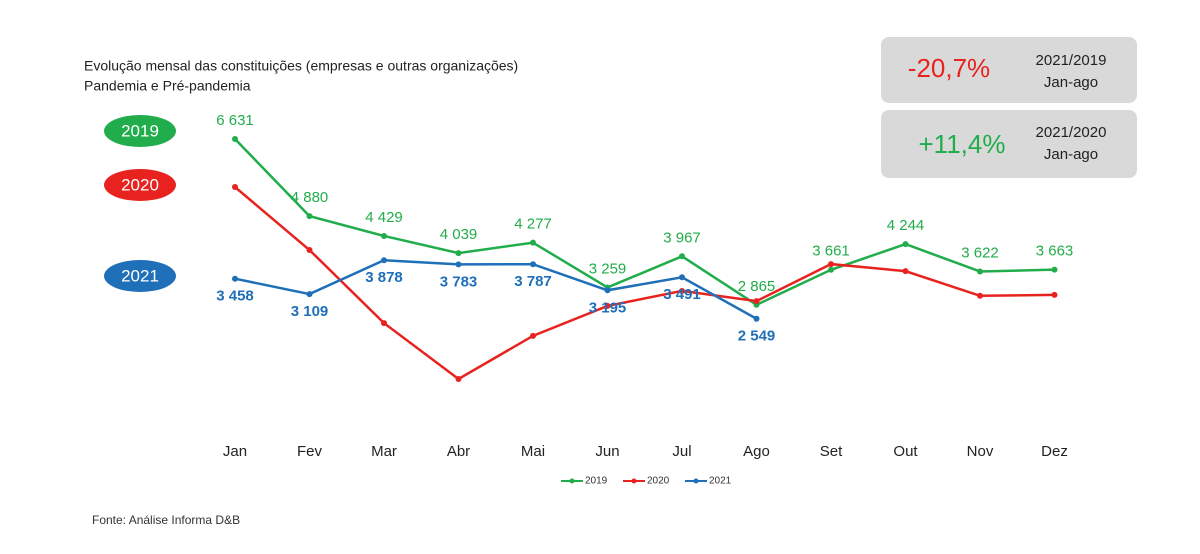 The width and height of the screenshot is (1200, 554). Describe the element at coordinates (757, 286) in the screenshot. I see `data-label: 2 865` at that location.